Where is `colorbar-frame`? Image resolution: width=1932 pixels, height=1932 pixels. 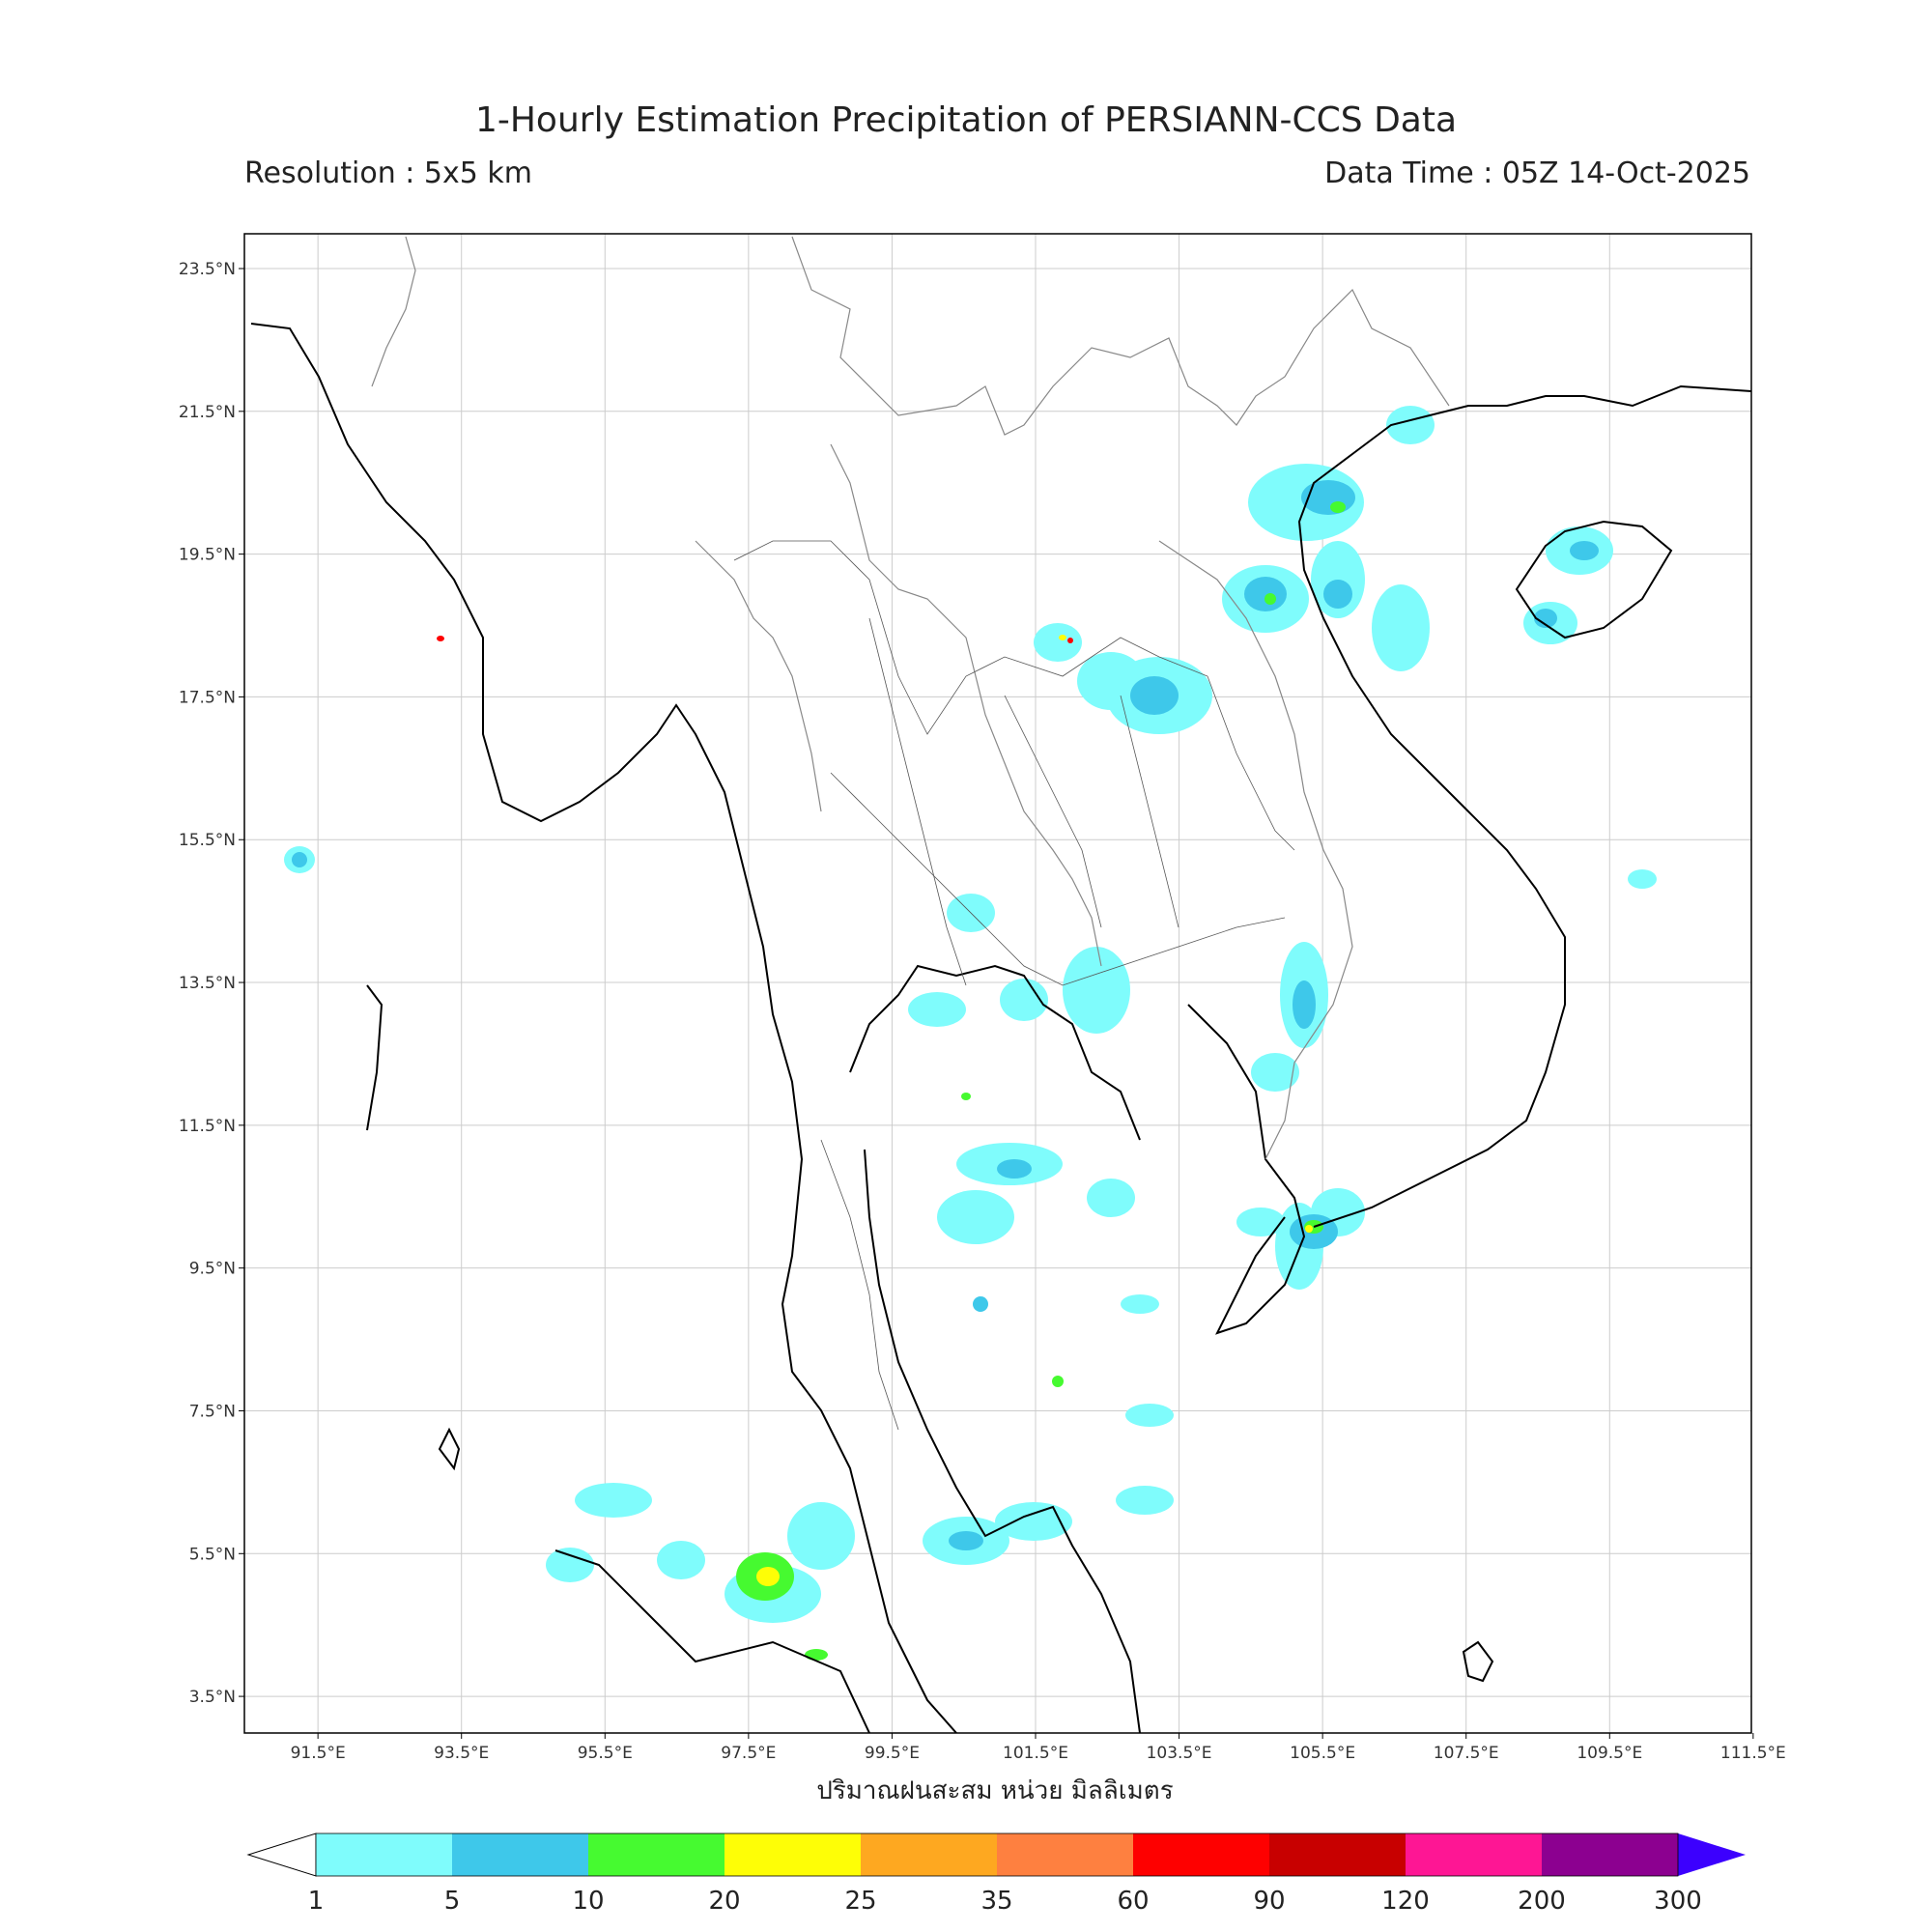 colorbar-frame is located at coordinates (997, 1855).